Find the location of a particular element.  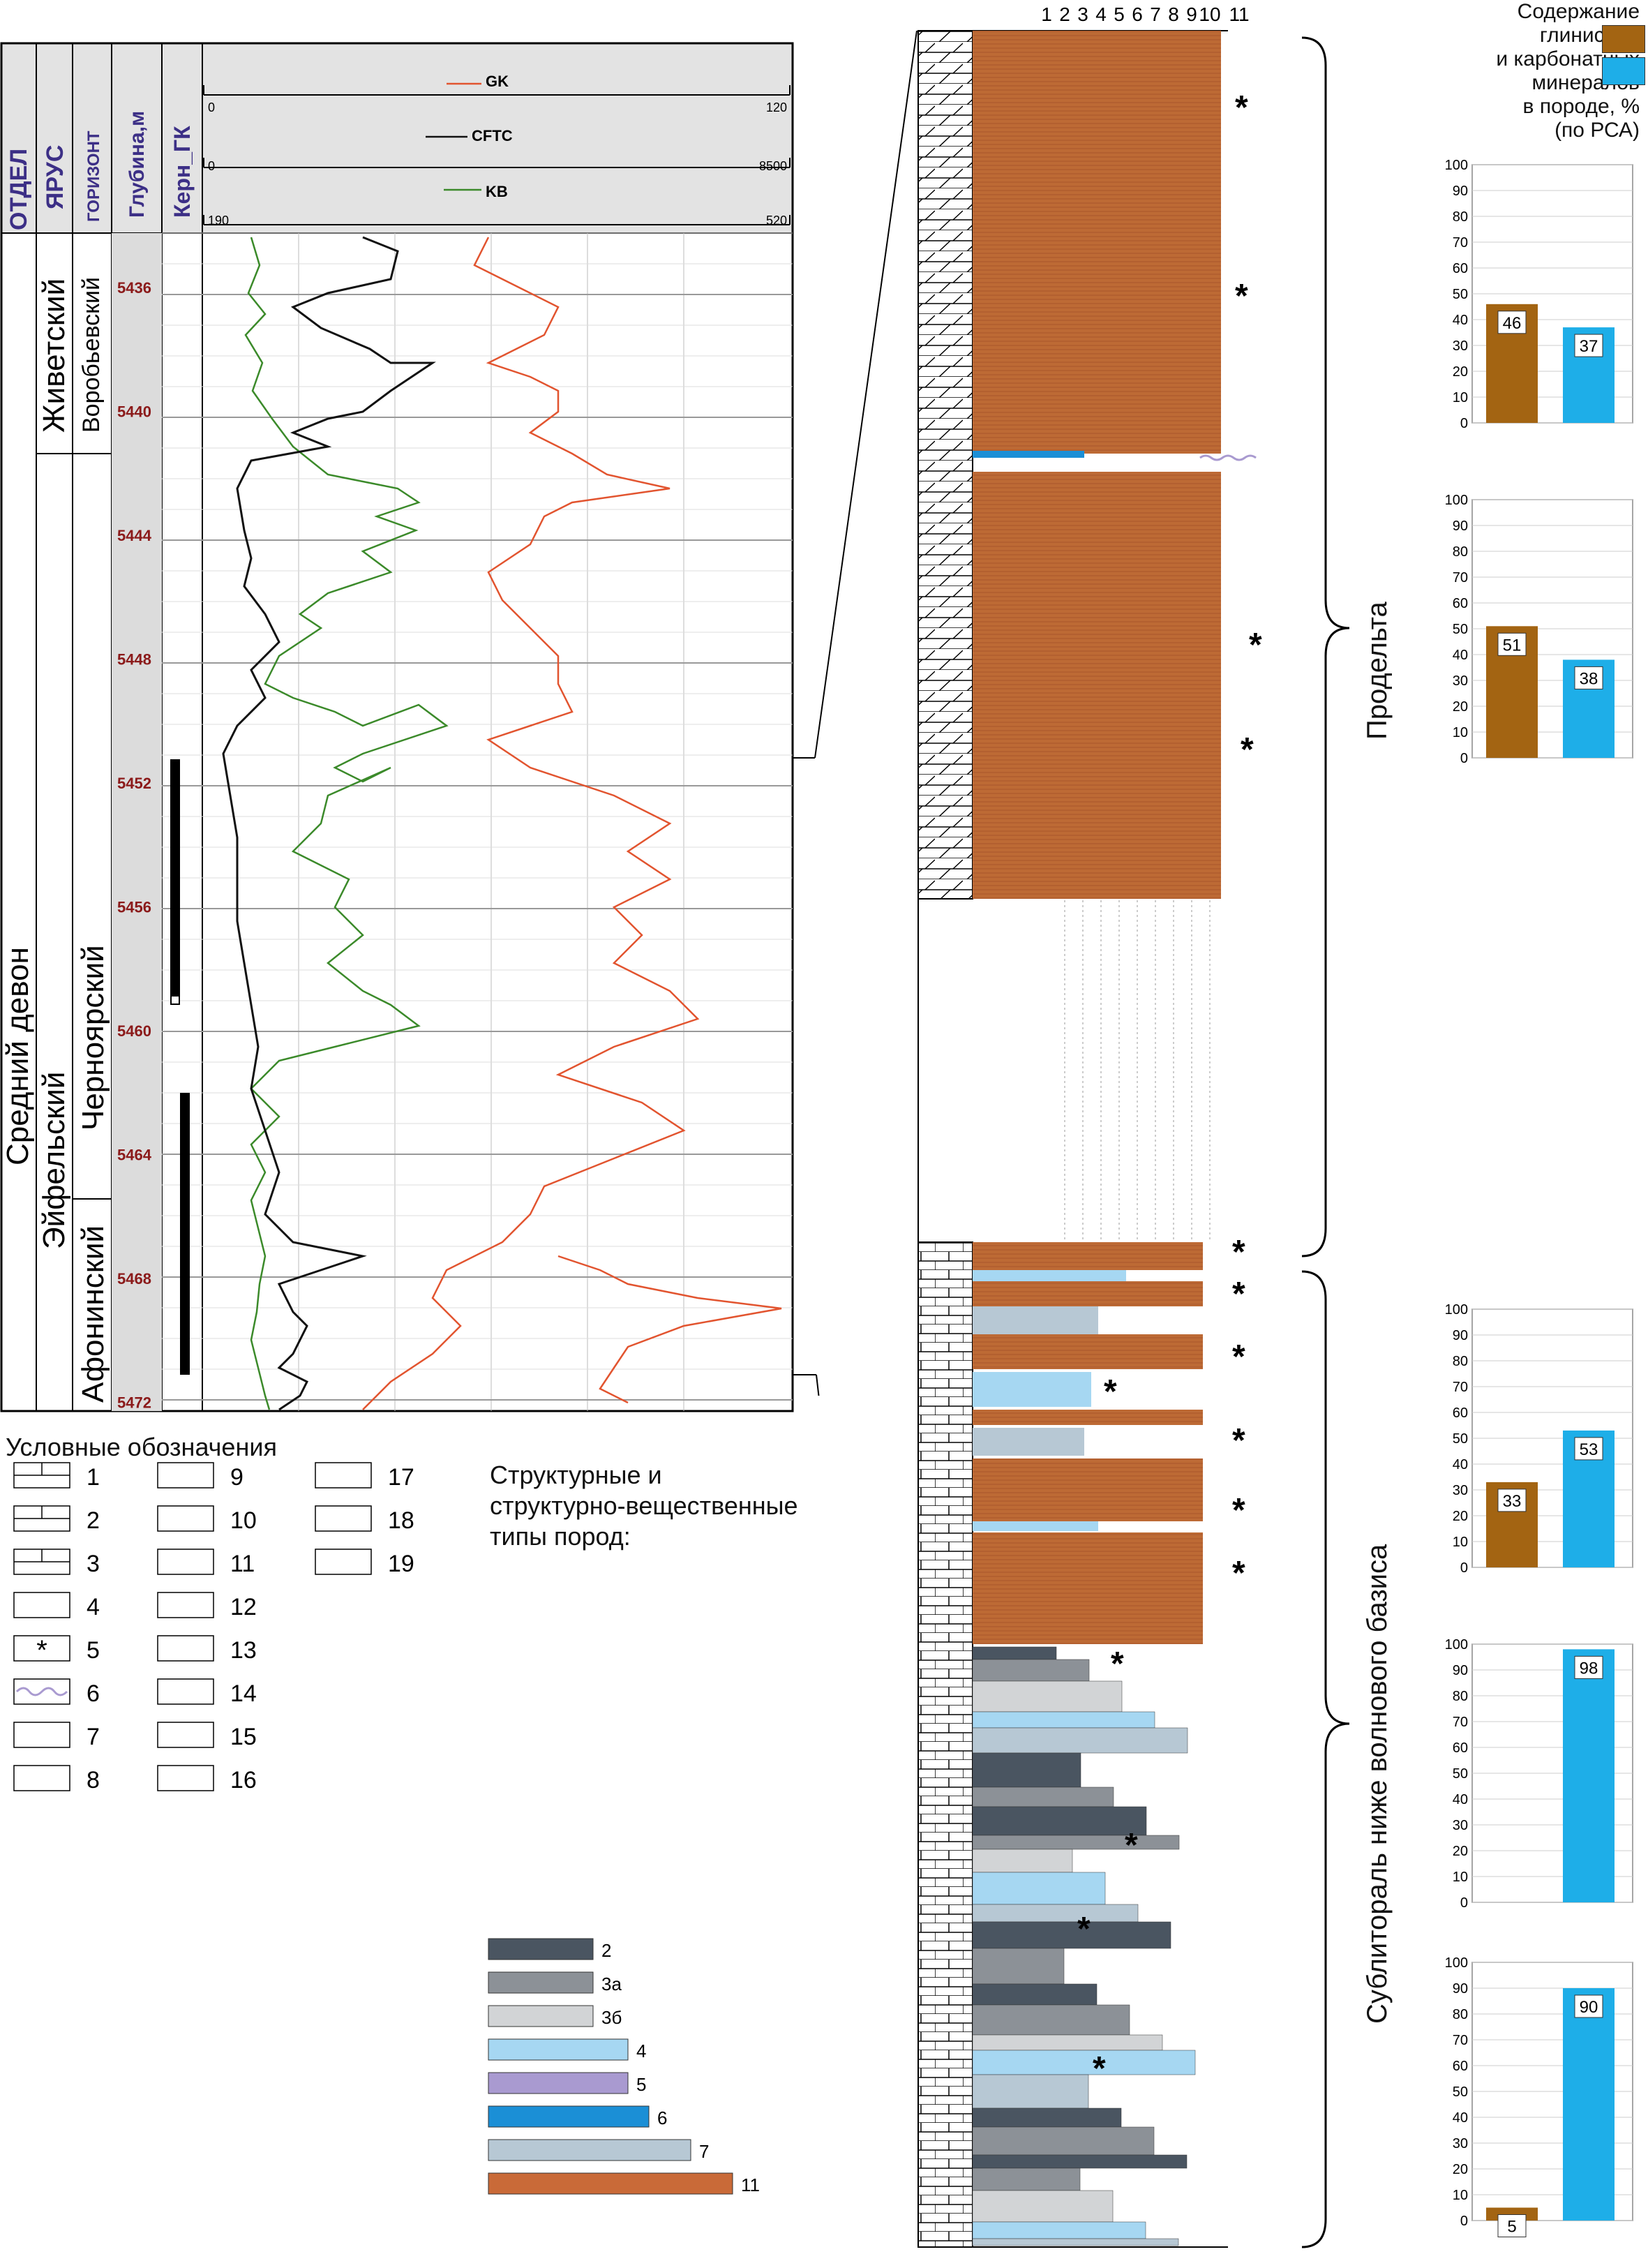

legend-number: 18 is located at coordinates (401, 1520).